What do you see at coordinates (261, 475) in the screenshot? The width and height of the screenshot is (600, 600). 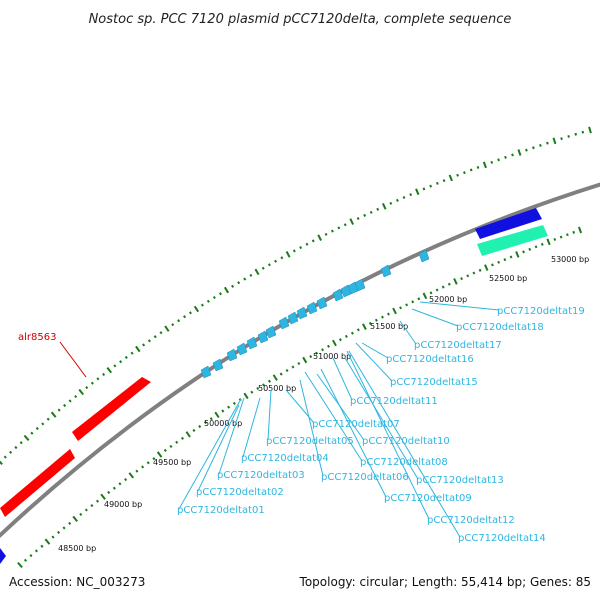 I see `trna-label: pCC7120deltat03` at bounding box center [261, 475].